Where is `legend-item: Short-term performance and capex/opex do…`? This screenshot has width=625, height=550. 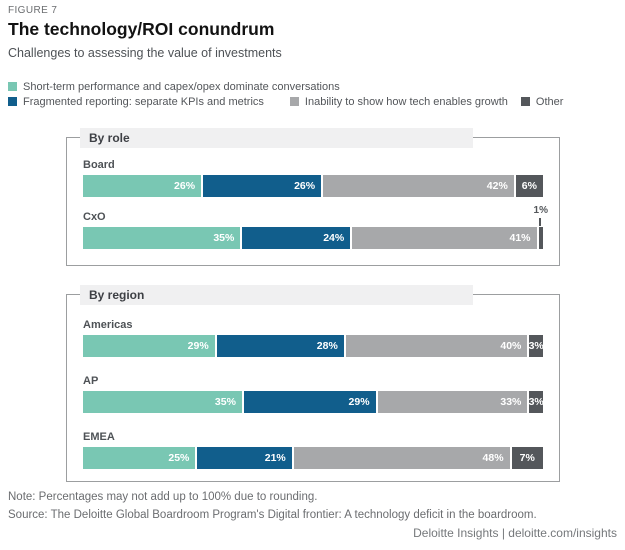
legend-item: Short-term performance and capex/opex do… is located at coordinates (174, 87).